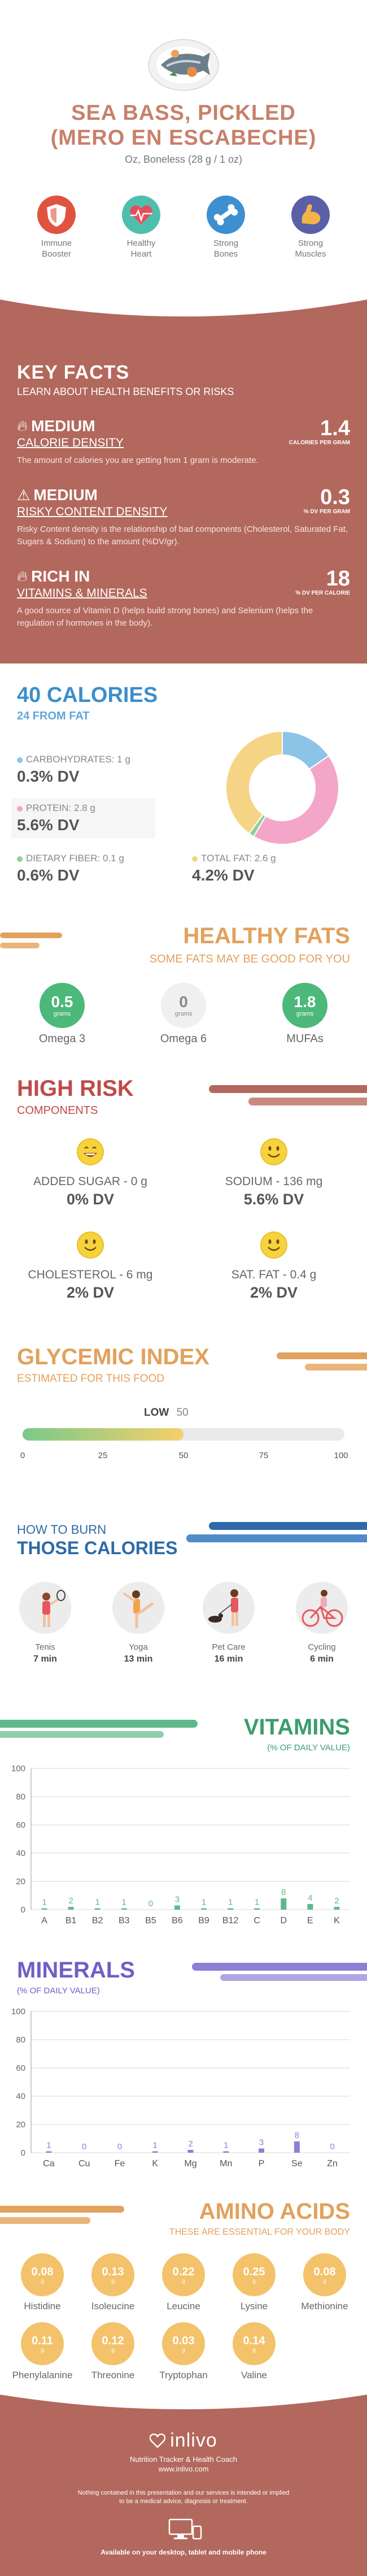  Describe the element at coordinates (183, 2531) in the screenshot. I see `devices-icon` at that location.